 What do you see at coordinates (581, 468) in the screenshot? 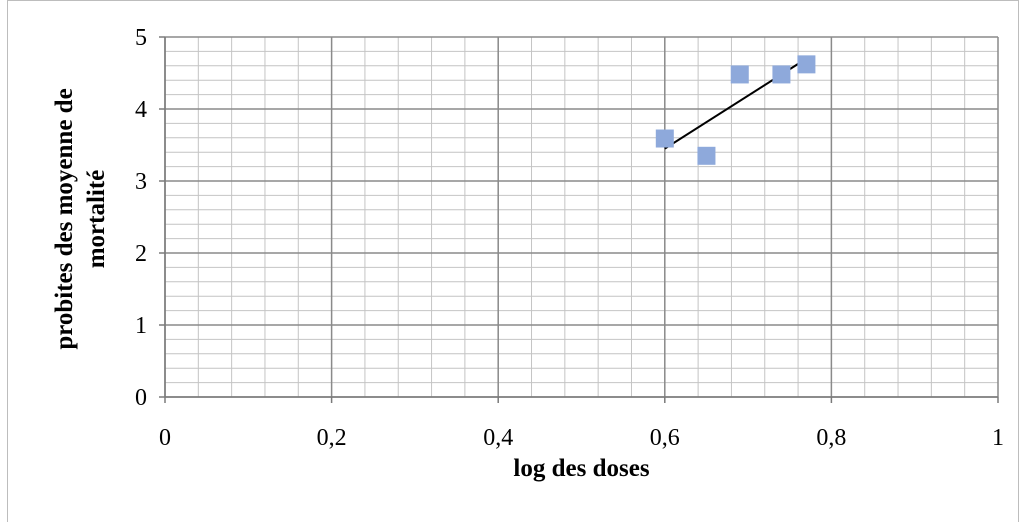
I see `x-axis-title: log des doses` at bounding box center [581, 468].